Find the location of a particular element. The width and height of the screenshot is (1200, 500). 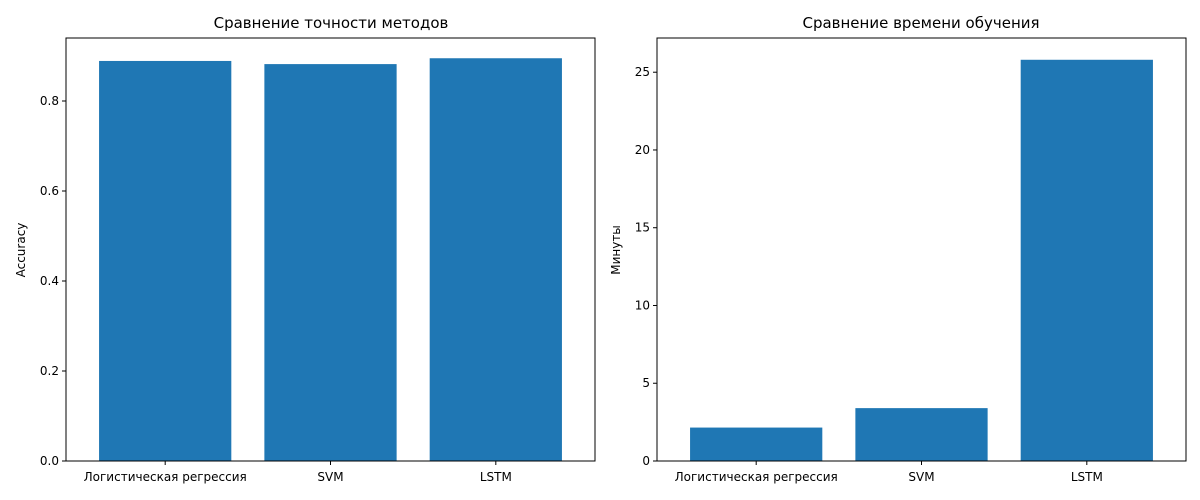

y-tick-label: 0.2 is located at coordinates (49, 371).